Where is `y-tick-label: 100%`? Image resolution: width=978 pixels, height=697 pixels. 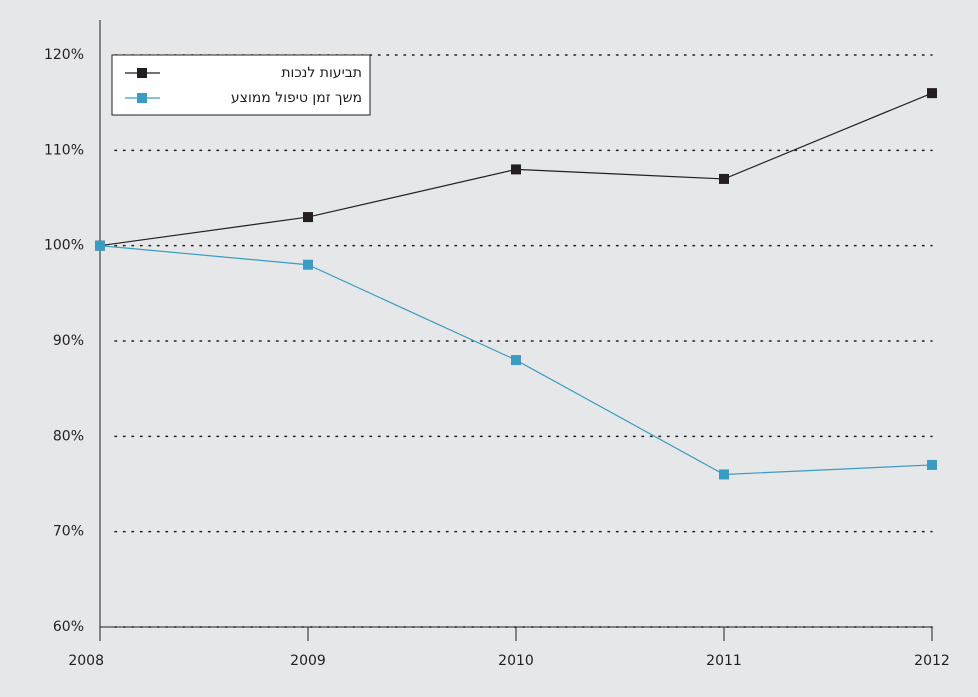 y-tick-label: 100% is located at coordinates (64, 246).